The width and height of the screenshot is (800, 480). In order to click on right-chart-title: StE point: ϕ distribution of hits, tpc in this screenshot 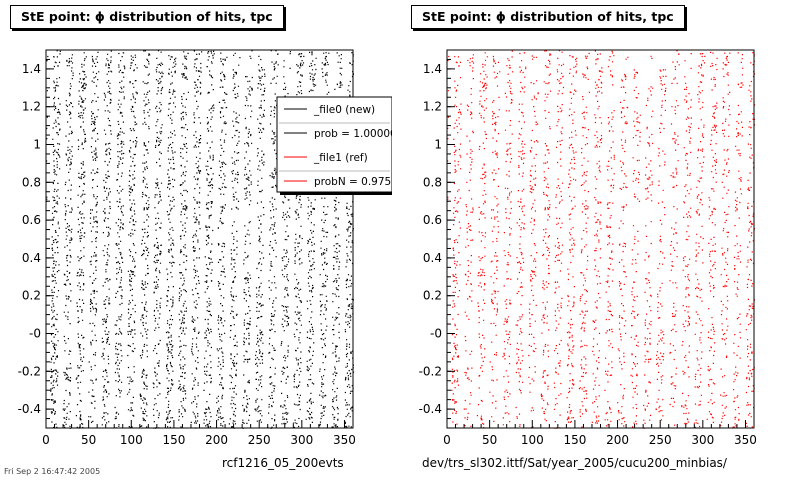, I will do `click(548, 17)`.